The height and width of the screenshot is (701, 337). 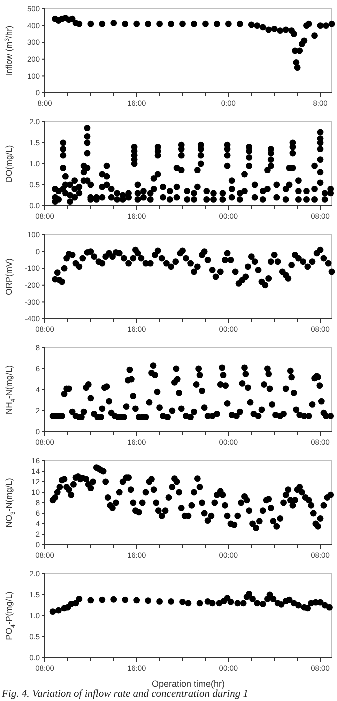 I want to click on y-axis-title: DO(mg/L), so click(x=9, y=164).